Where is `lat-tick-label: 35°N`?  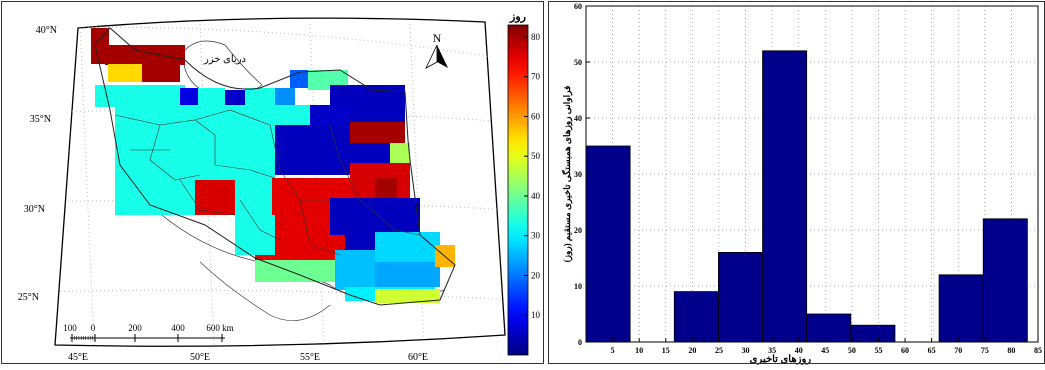
lat-tick-label: 35°N is located at coordinates (40, 119).